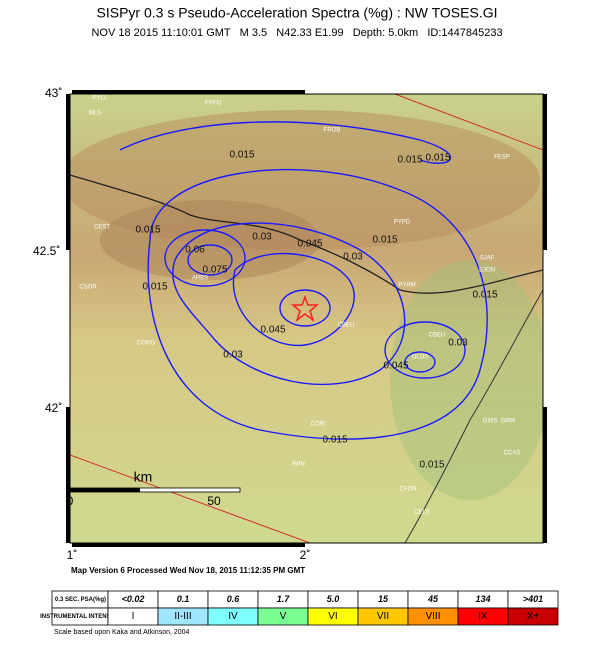 The image size is (595, 664). Describe the element at coordinates (502, 158) in the screenshot. I see `station: FESP` at that location.